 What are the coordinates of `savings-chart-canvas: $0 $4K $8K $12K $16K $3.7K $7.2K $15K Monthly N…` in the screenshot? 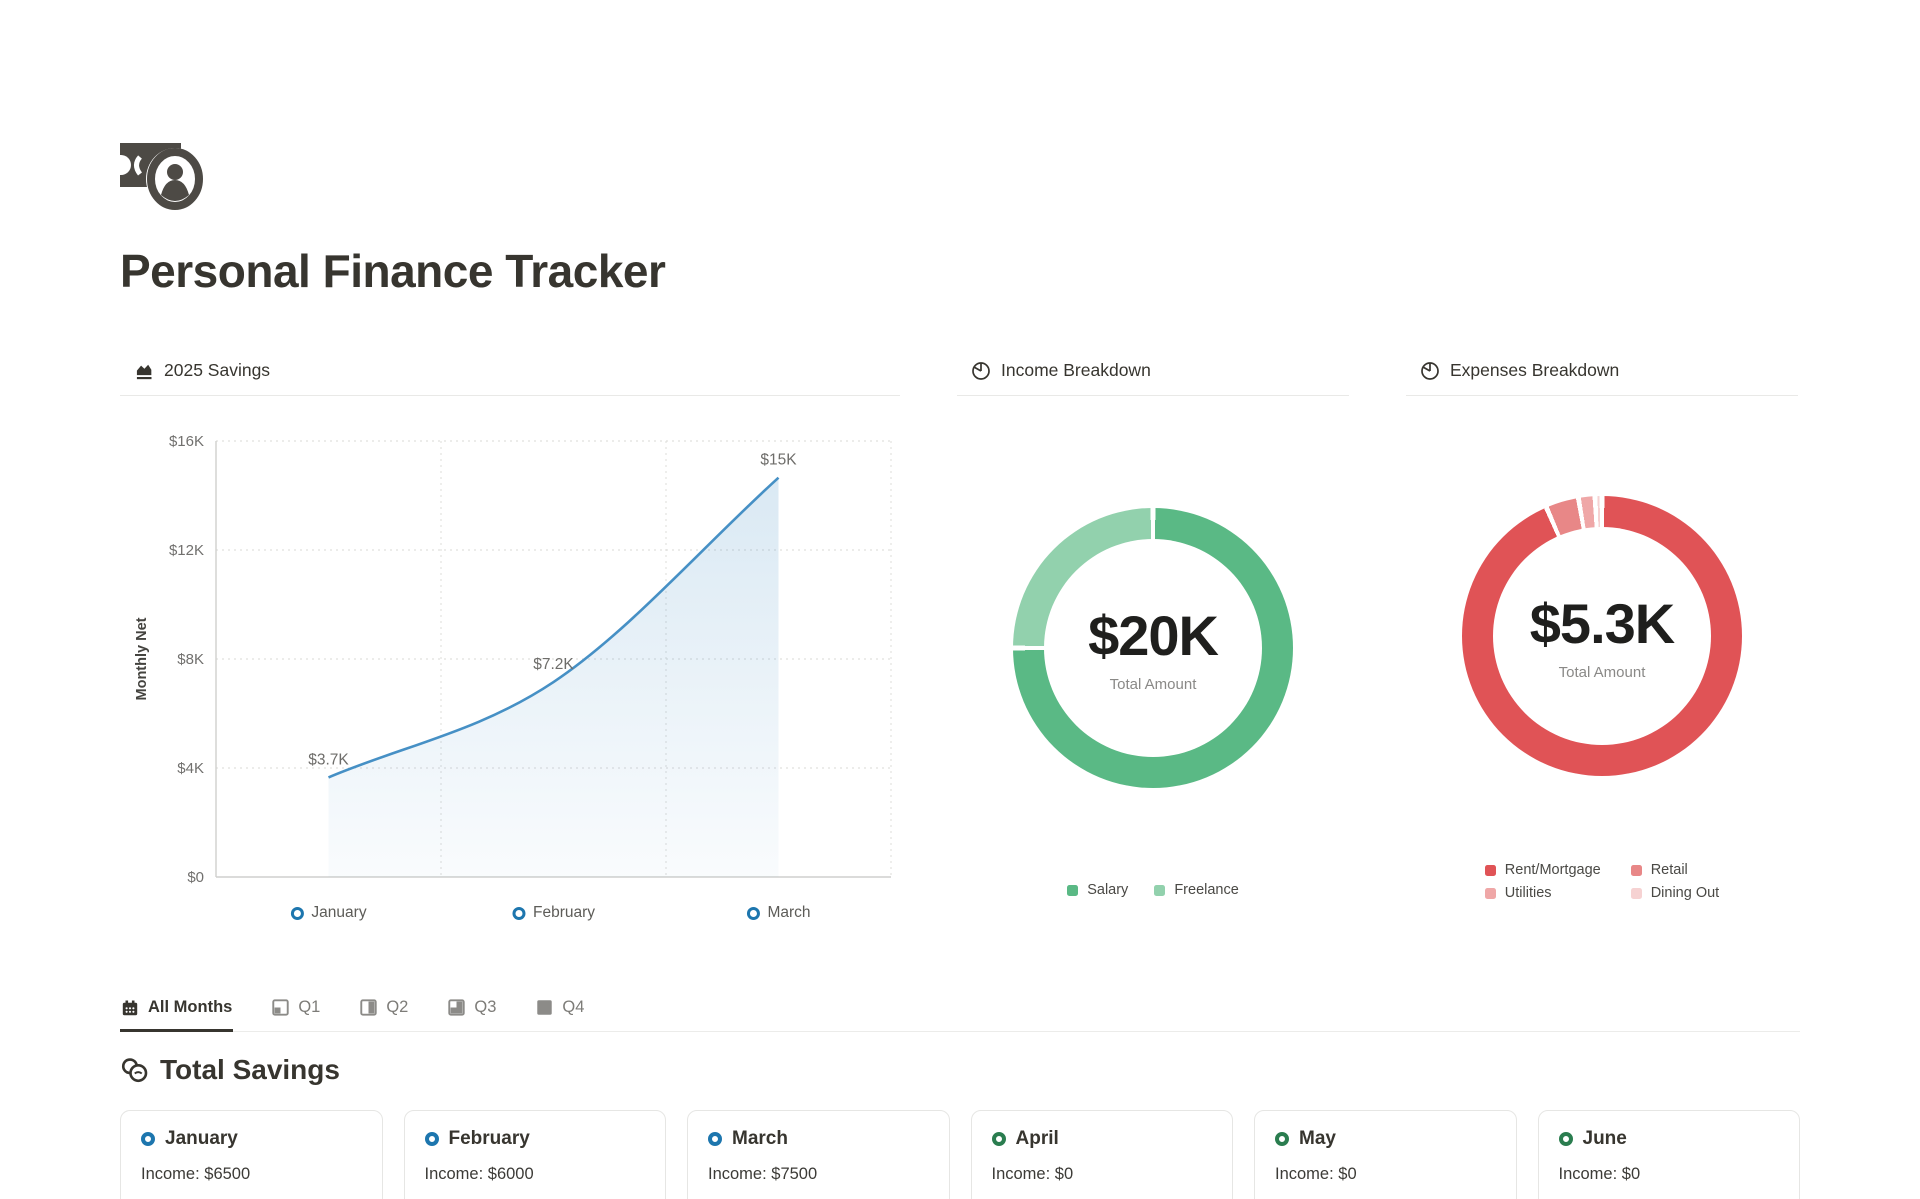 It's located at (513, 659).